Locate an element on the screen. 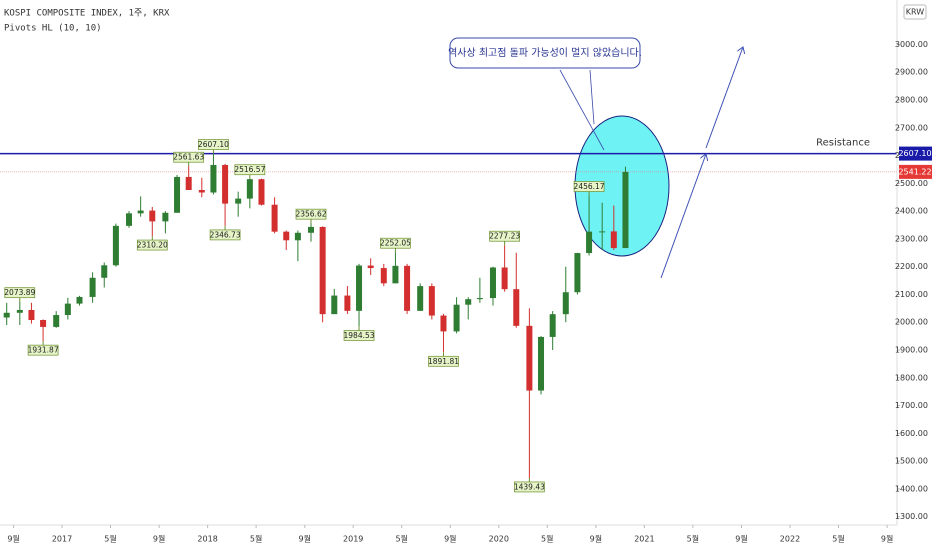 This screenshot has width=932, height=550. y-tick-label: 2200.00 is located at coordinates (911, 266).